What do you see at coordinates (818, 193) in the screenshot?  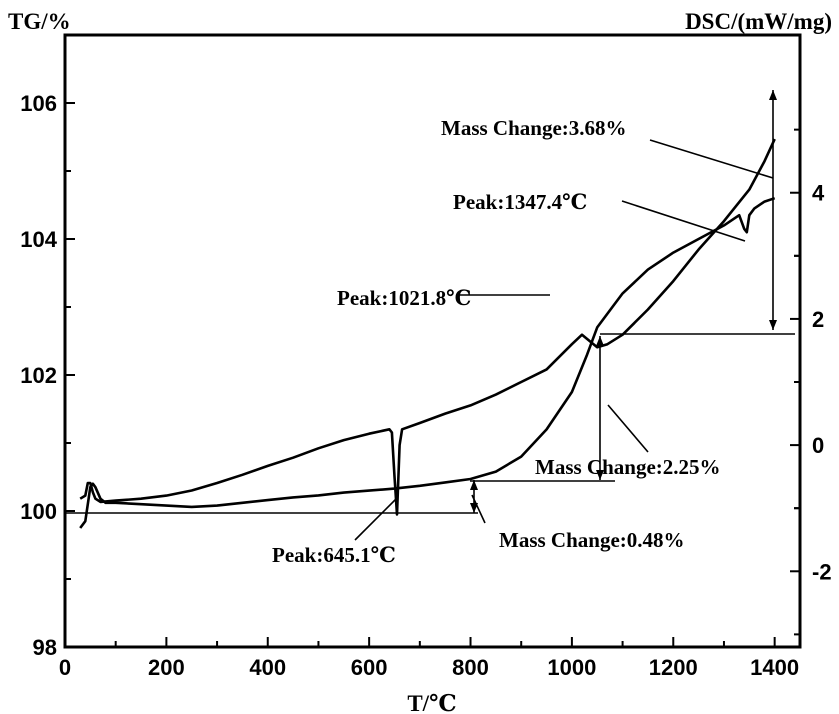 I see `y-right-tick-label: 4` at bounding box center [818, 193].